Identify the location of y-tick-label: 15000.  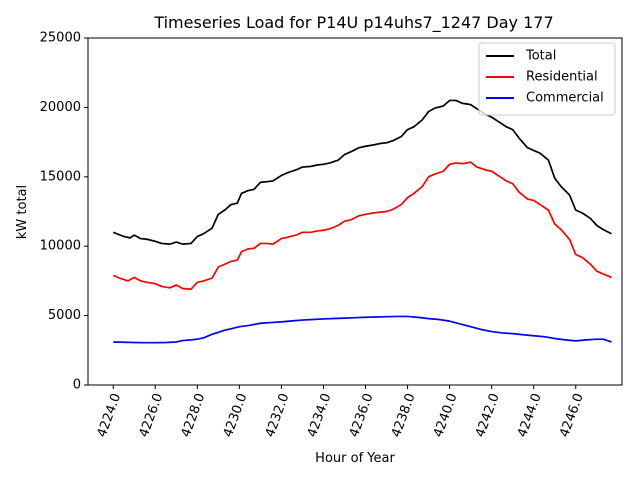
(60, 176).